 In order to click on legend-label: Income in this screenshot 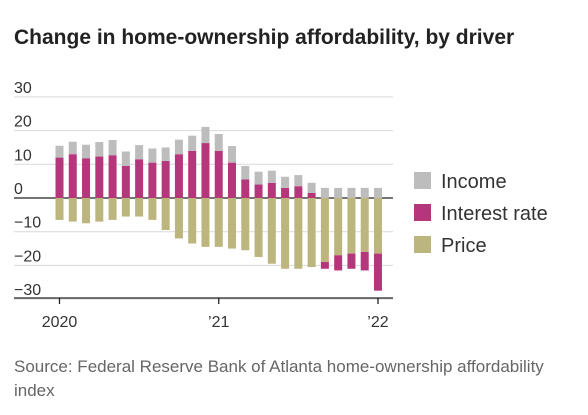, I will do `click(474, 182)`.